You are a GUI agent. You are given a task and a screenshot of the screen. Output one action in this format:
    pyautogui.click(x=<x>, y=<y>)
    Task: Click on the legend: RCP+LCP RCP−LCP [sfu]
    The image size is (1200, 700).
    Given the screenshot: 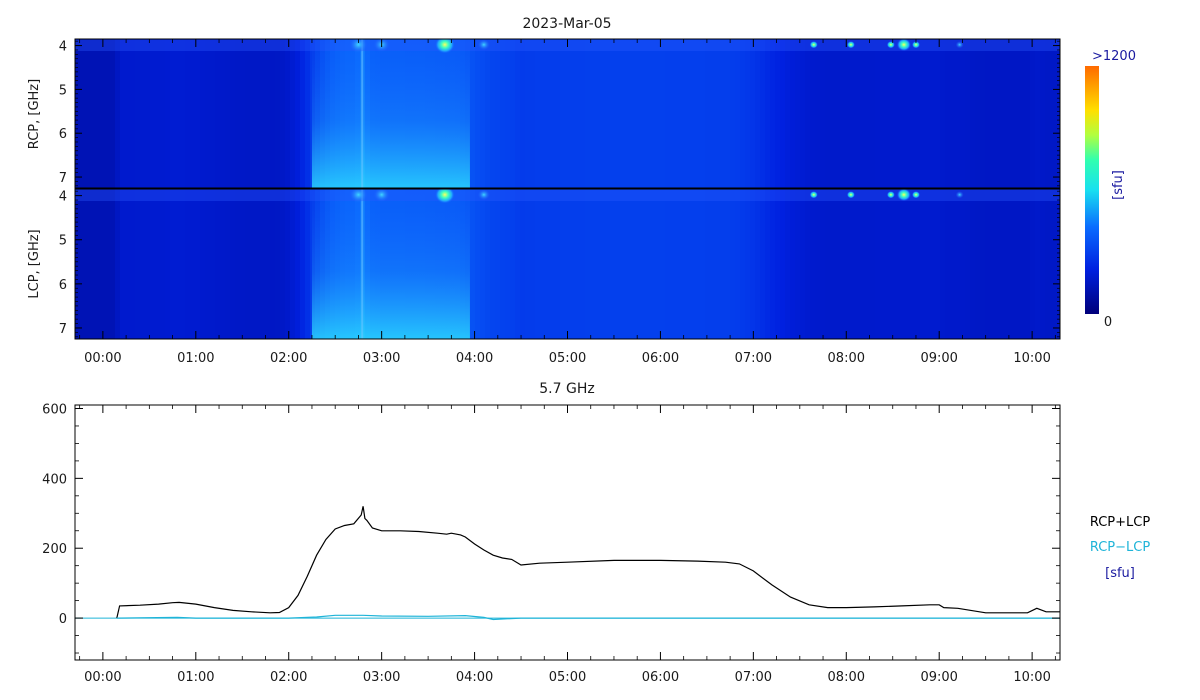 What is the action you would take?
    pyautogui.click(x=1120, y=548)
    